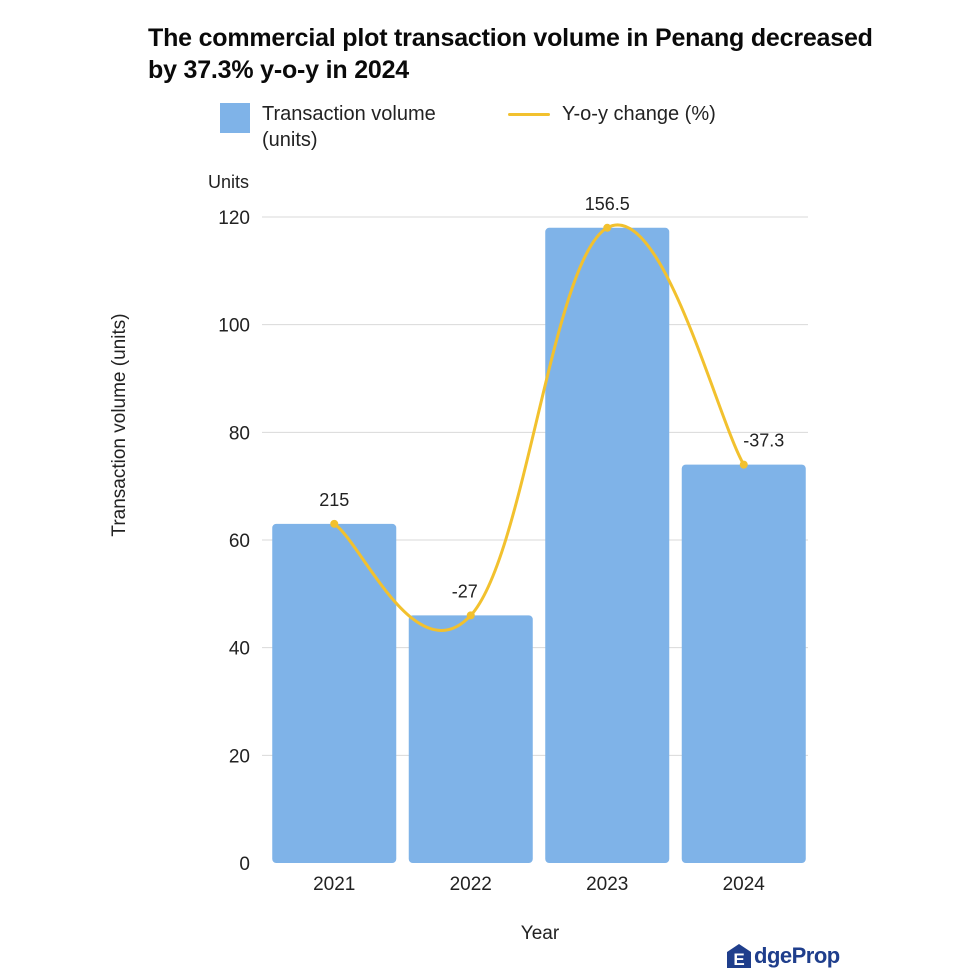 This screenshot has height=980, width=980. I want to click on edgeprop-logo: E dgeProp, so click(783, 956).